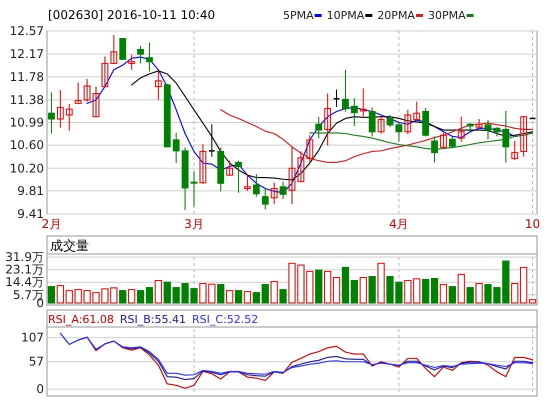 The image size is (550, 401). I want to click on y-tick-label: 11.38, so click(27, 99).